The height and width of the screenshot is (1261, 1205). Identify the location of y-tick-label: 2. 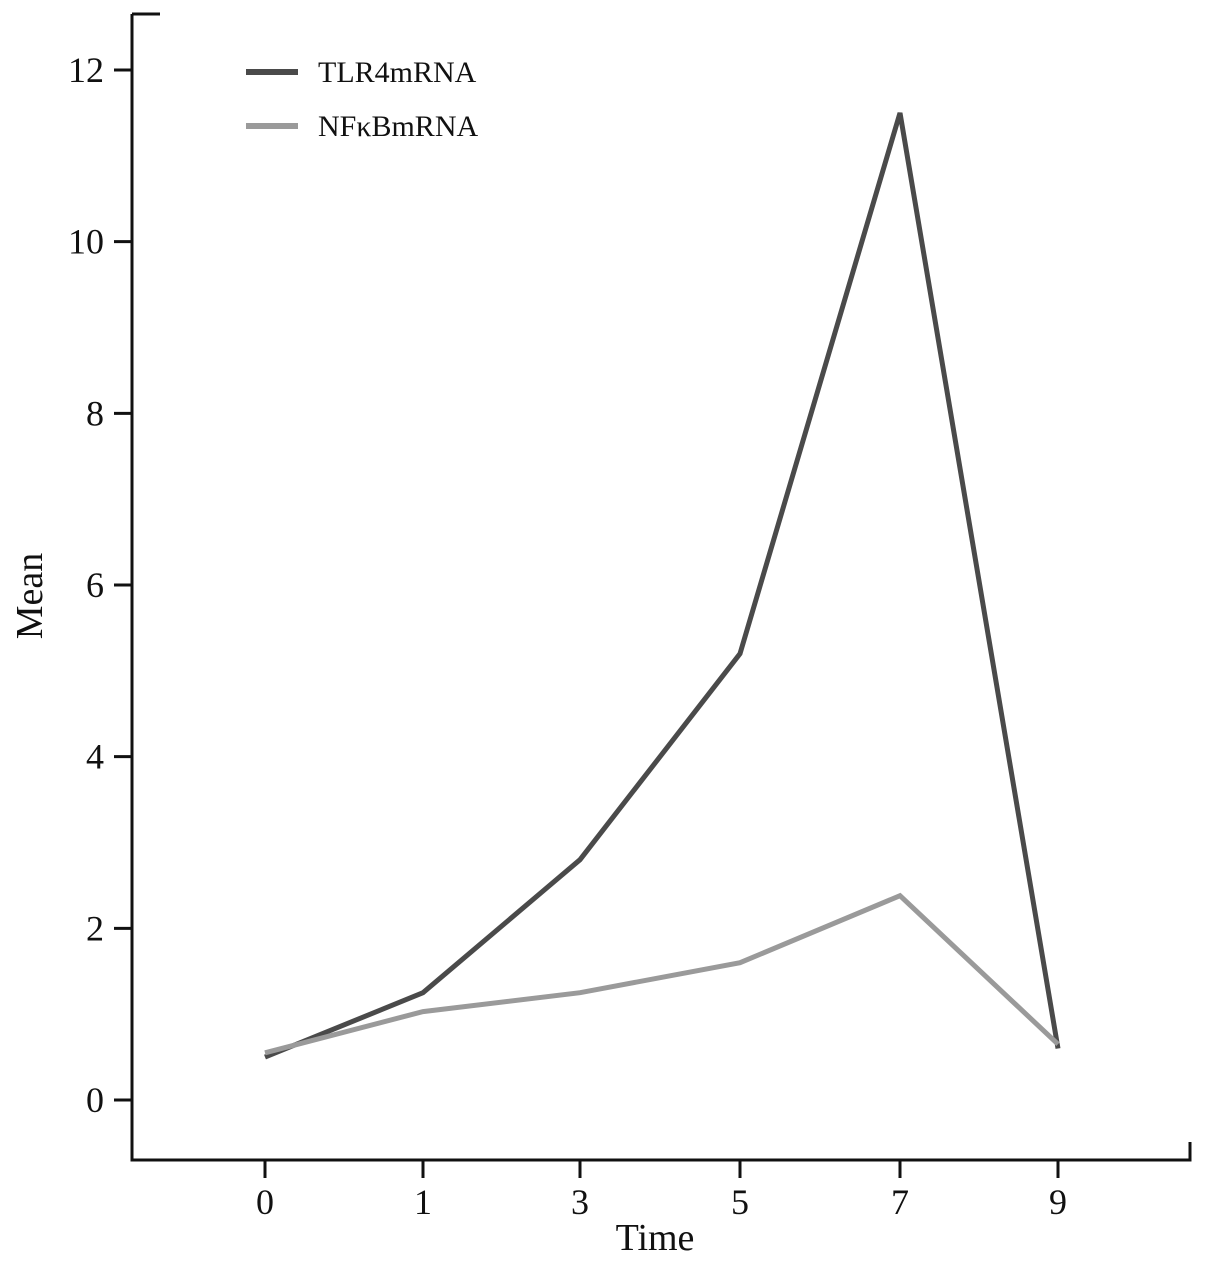
(95, 928).